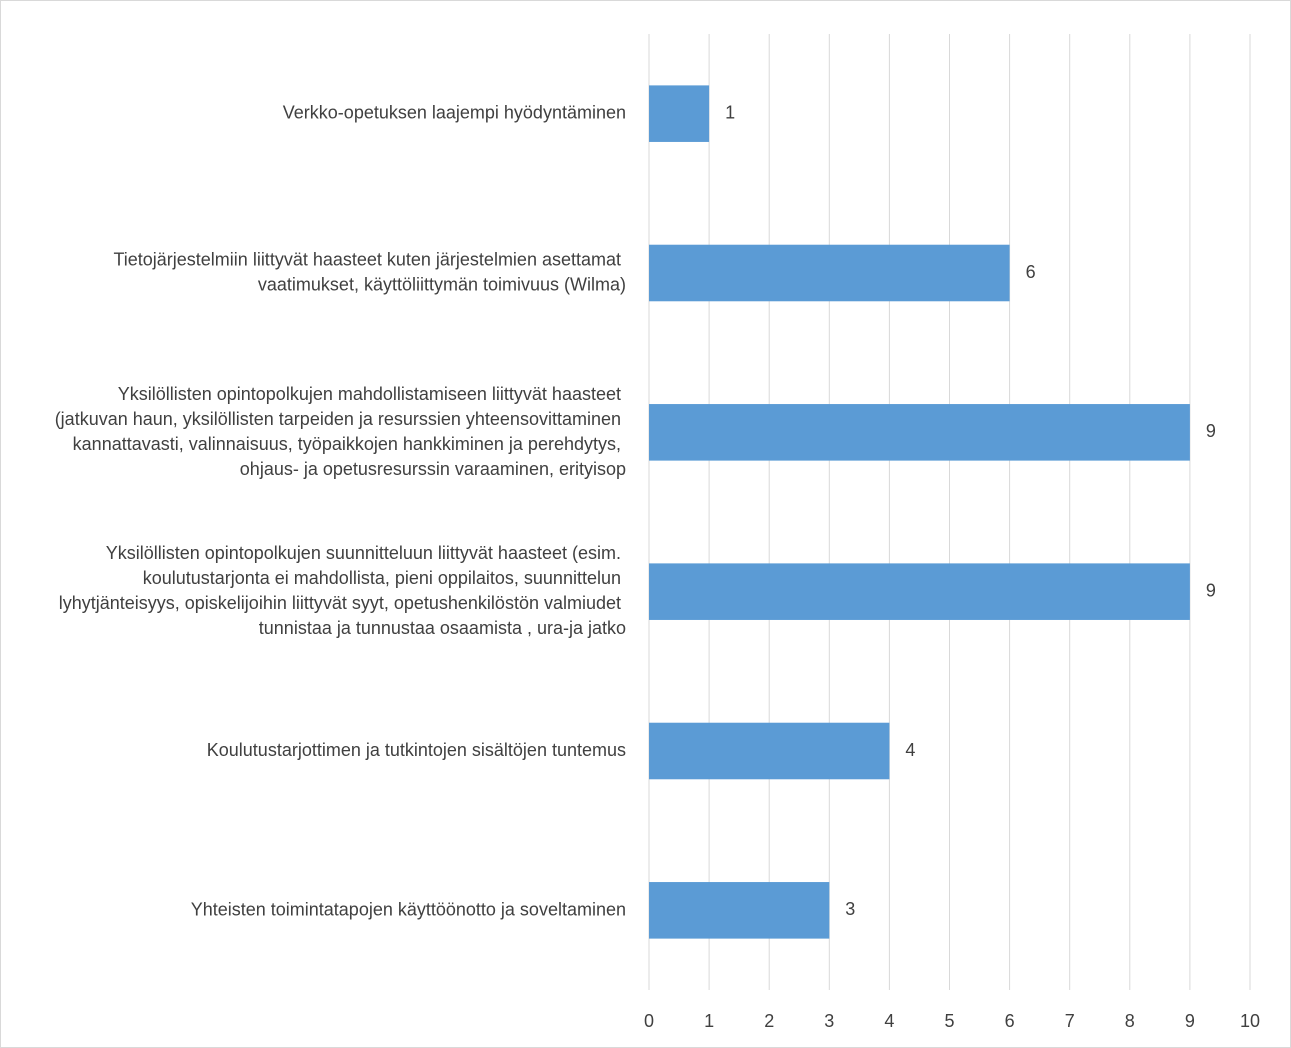  What do you see at coordinates (1190, 1021) in the screenshot?
I see `x-tick-label: 9` at bounding box center [1190, 1021].